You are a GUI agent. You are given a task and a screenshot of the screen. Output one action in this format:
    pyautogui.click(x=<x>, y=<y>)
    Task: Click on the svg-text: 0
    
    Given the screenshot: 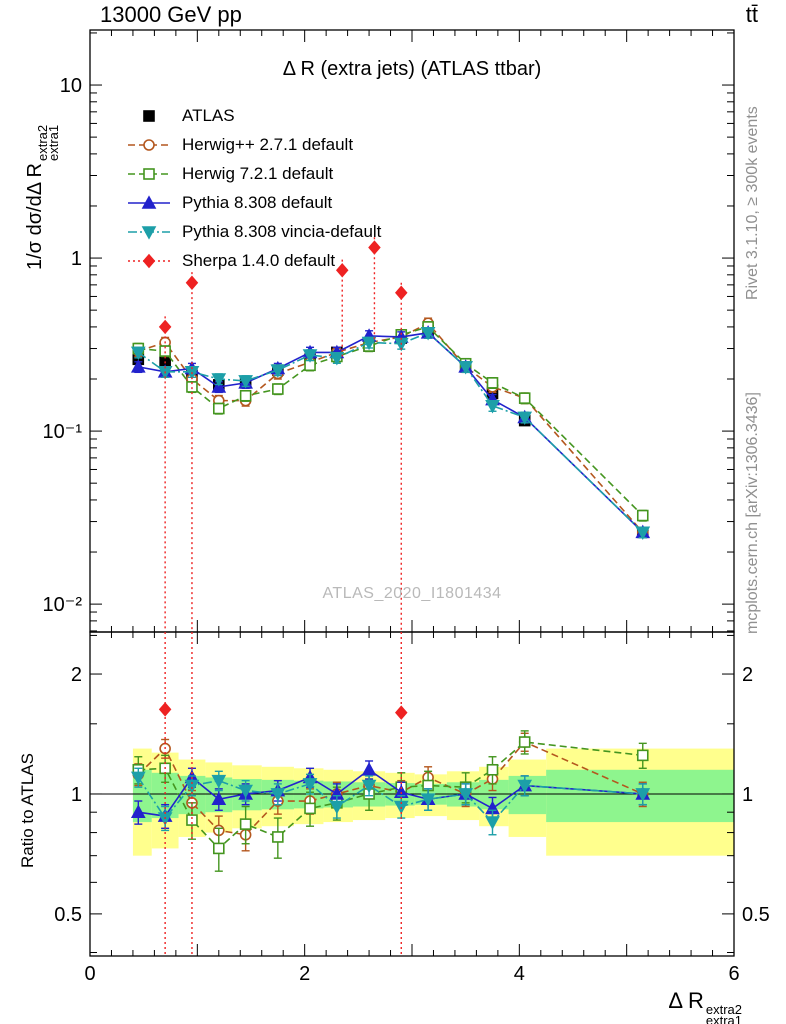 What is the action you would take?
    pyautogui.click(x=89, y=974)
    